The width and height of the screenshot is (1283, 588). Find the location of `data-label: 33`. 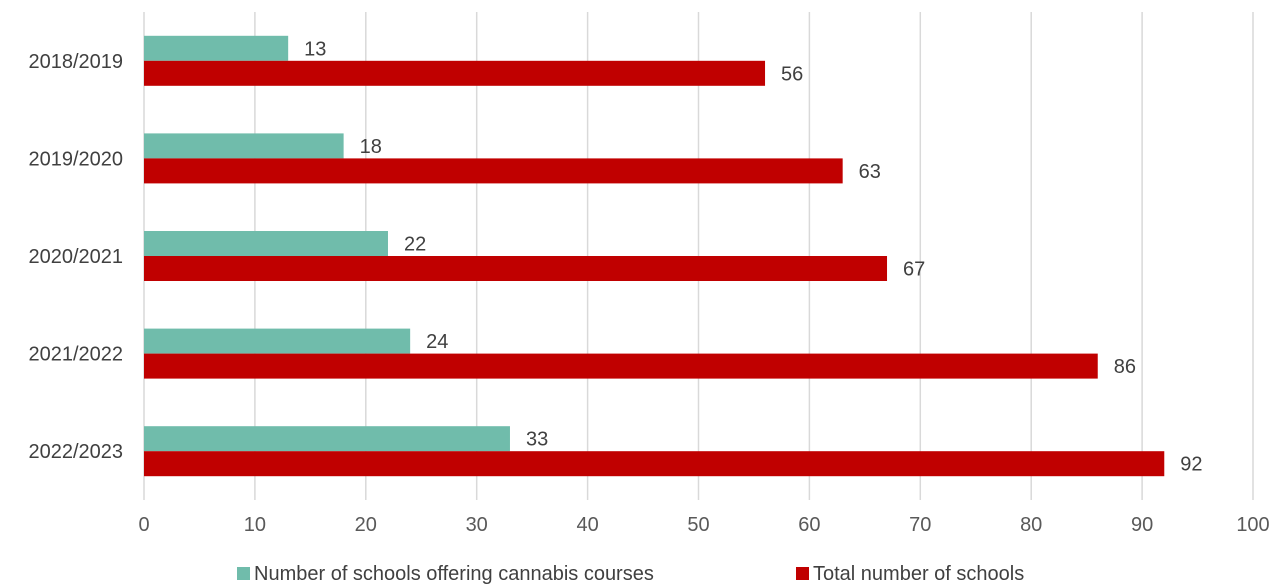

data-label: 33 is located at coordinates (537, 440).